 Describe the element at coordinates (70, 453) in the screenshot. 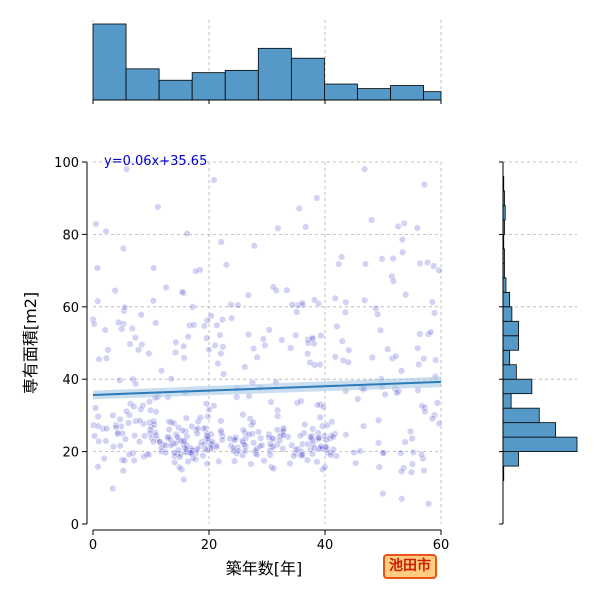

I see `y-tick-label: 20` at that location.